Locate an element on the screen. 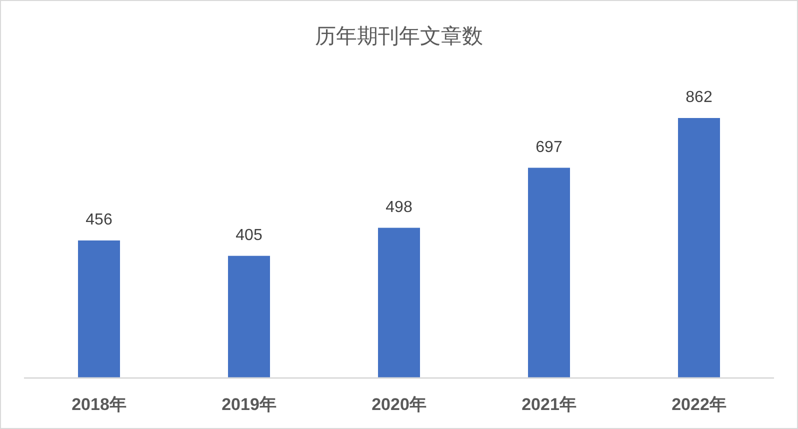  x-tick-label: 2020年 is located at coordinates (399, 404).